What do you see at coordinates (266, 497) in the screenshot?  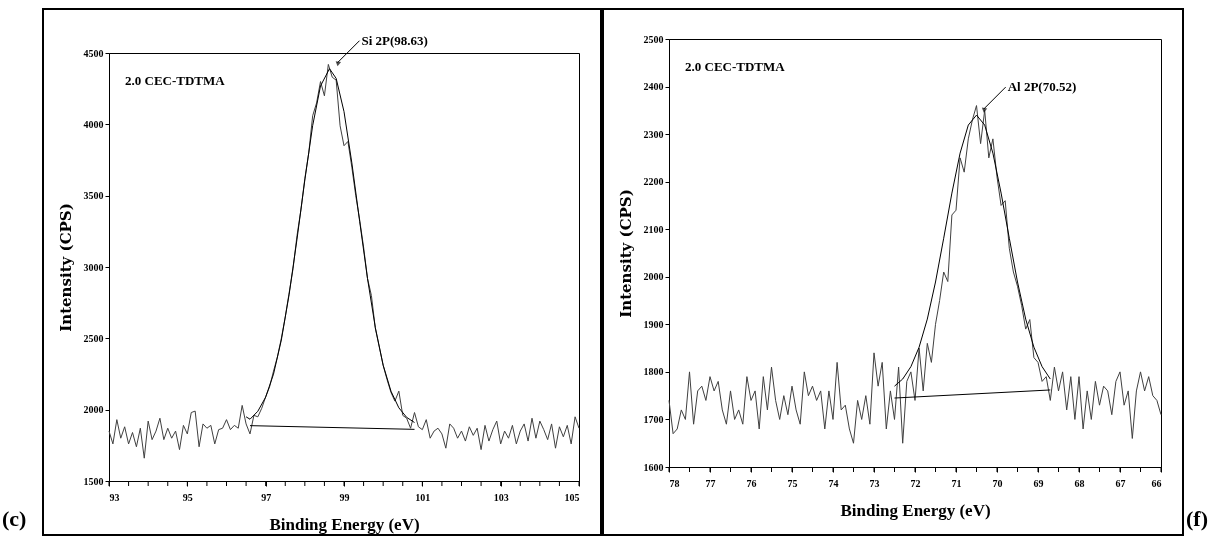 I see `x-tick-label: 97` at bounding box center [266, 497].